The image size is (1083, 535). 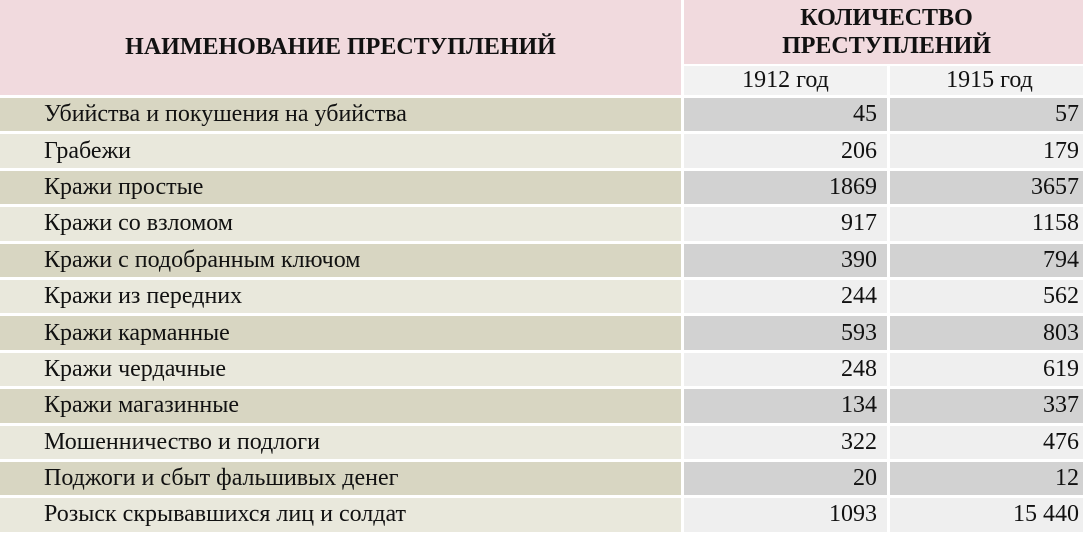 What do you see at coordinates (340, 49) in the screenshot?
I see `column-header-crime-name: НАИМЕНОВАНИЕ ПРЕСТУПЛЕНИЙ` at bounding box center [340, 49].